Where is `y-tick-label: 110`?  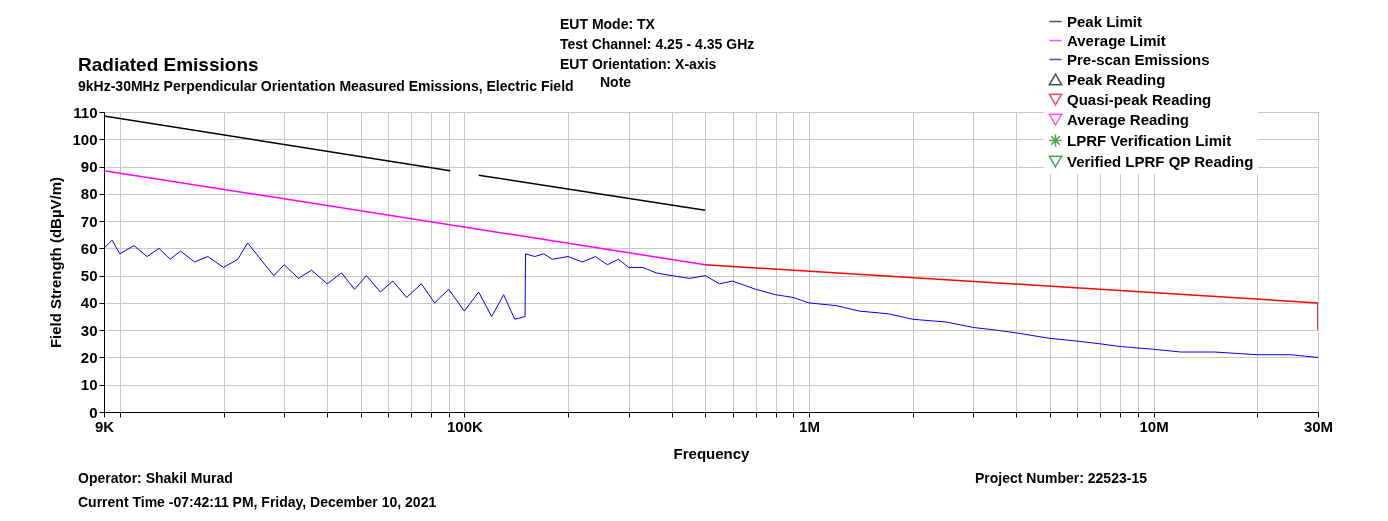 y-tick-label: 110 is located at coordinates (85, 112).